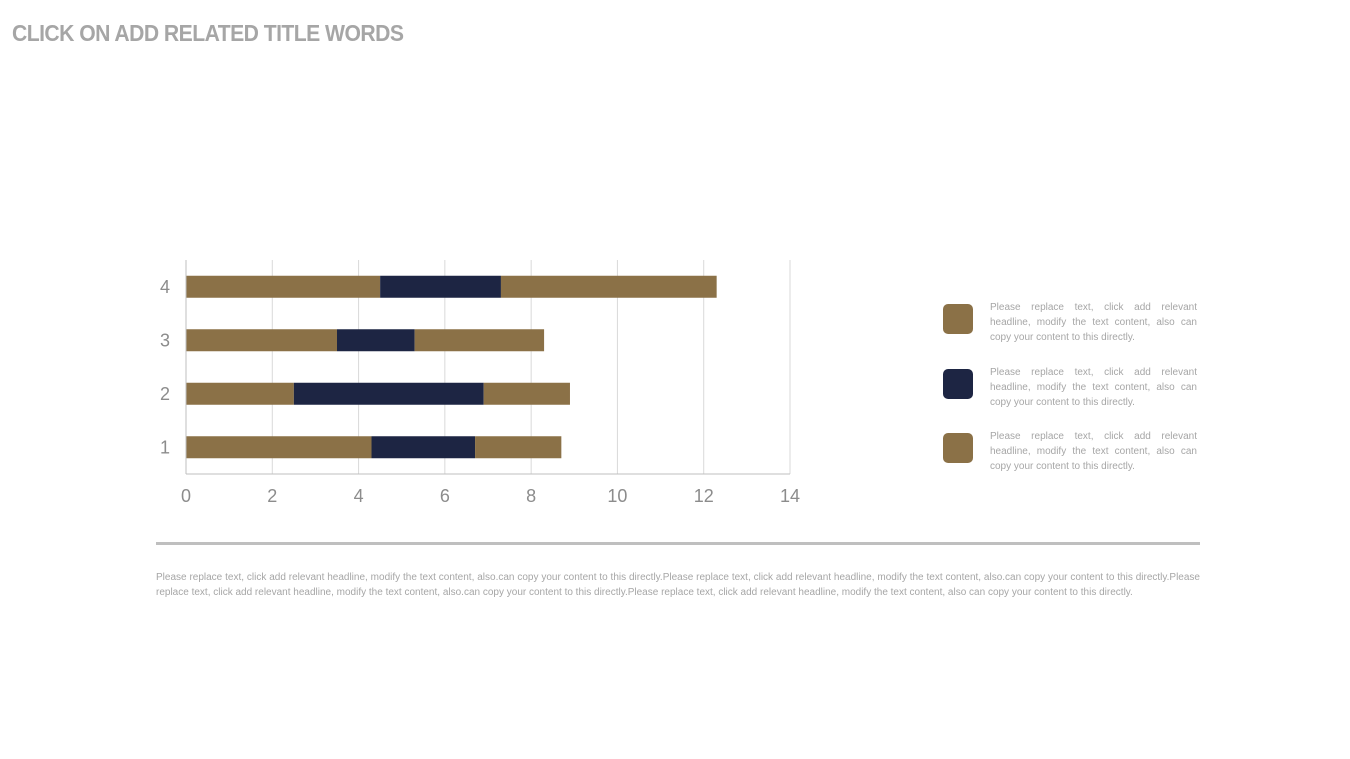 The width and height of the screenshot is (1350, 759). Describe the element at coordinates (186, 496) in the screenshot. I see `x-tick-label: 0` at that location.